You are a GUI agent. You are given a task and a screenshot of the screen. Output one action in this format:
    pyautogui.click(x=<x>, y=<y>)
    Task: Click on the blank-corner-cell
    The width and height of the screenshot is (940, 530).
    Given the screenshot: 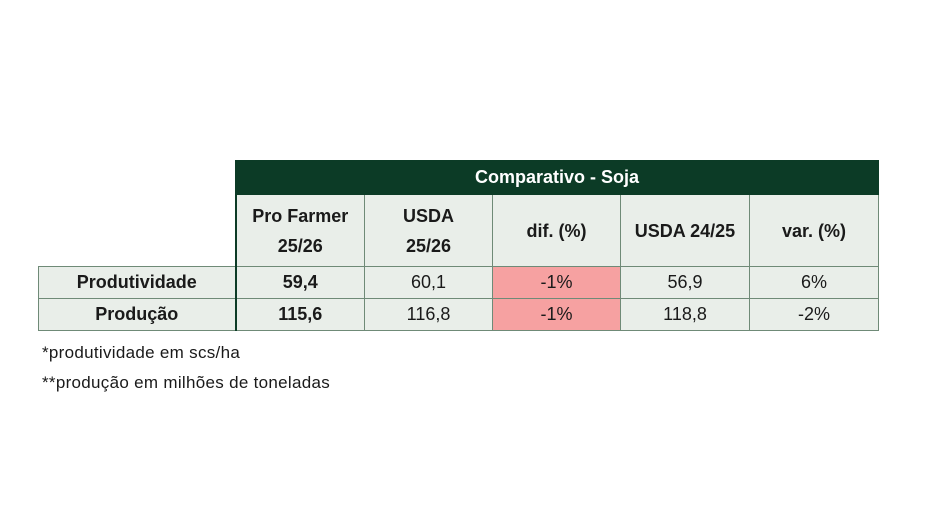 What is the action you would take?
    pyautogui.click(x=137, y=177)
    